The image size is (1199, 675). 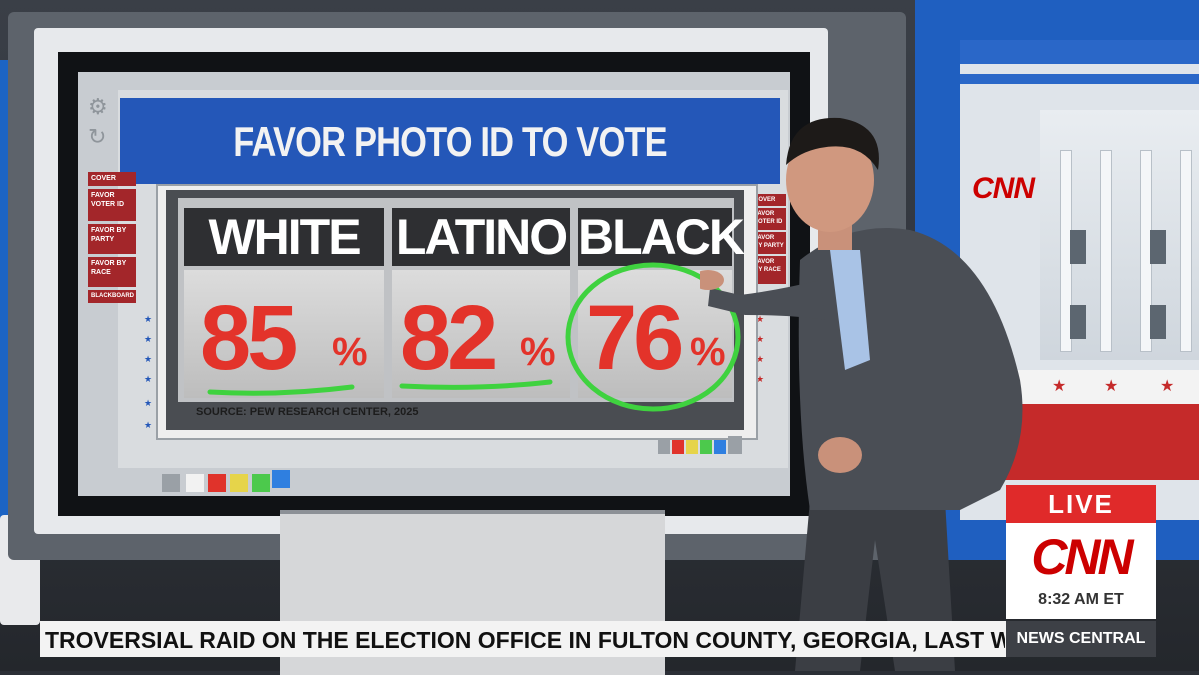 I want to click on show-name: NEWS CENTRAL, so click(x=1081, y=639).